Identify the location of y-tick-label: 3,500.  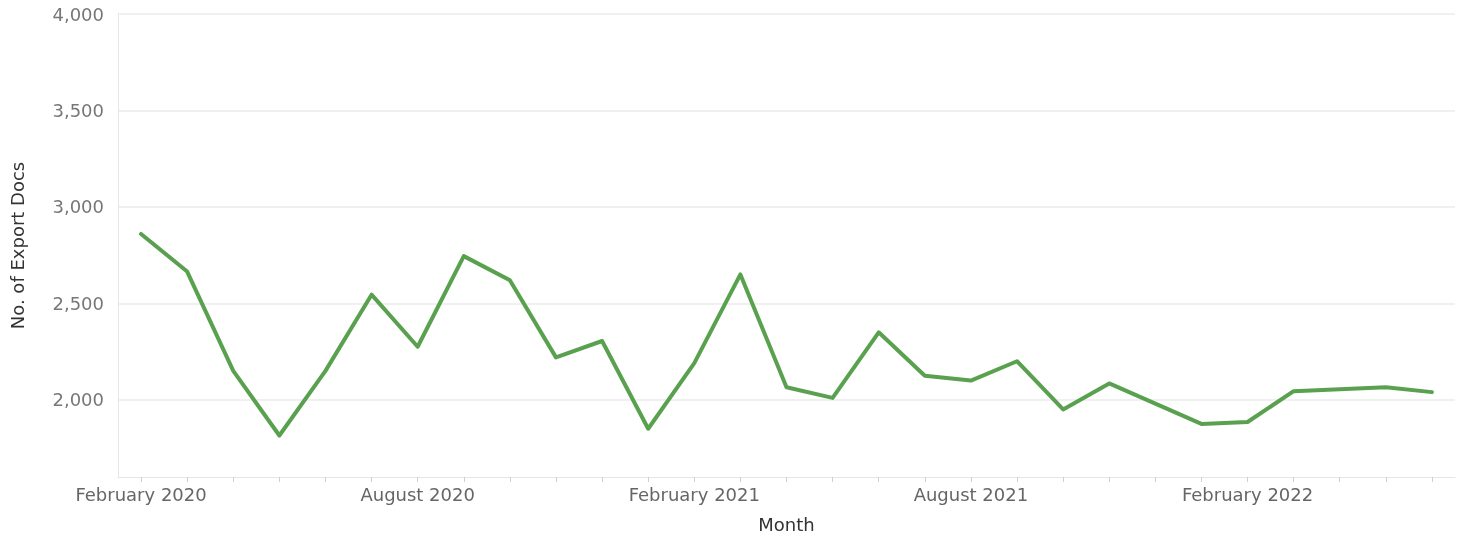
(78, 110).